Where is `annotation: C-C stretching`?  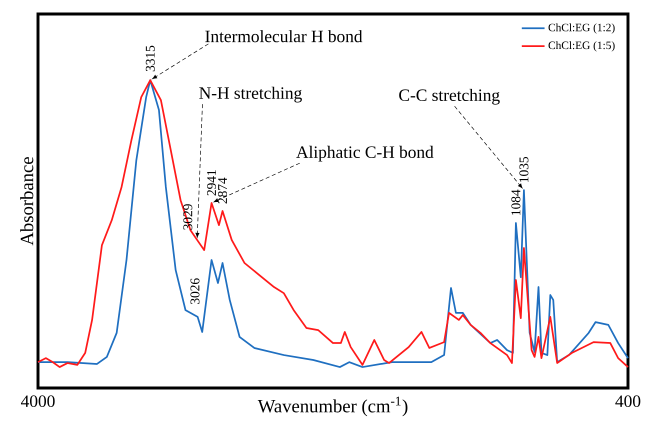
annotation: C-C stretching is located at coordinates (449, 96).